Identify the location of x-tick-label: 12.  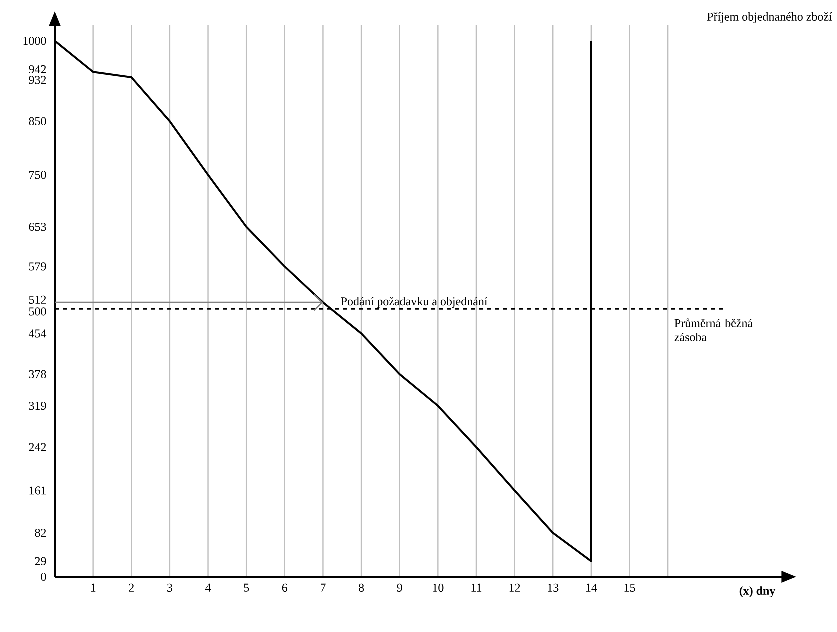
(515, 588).